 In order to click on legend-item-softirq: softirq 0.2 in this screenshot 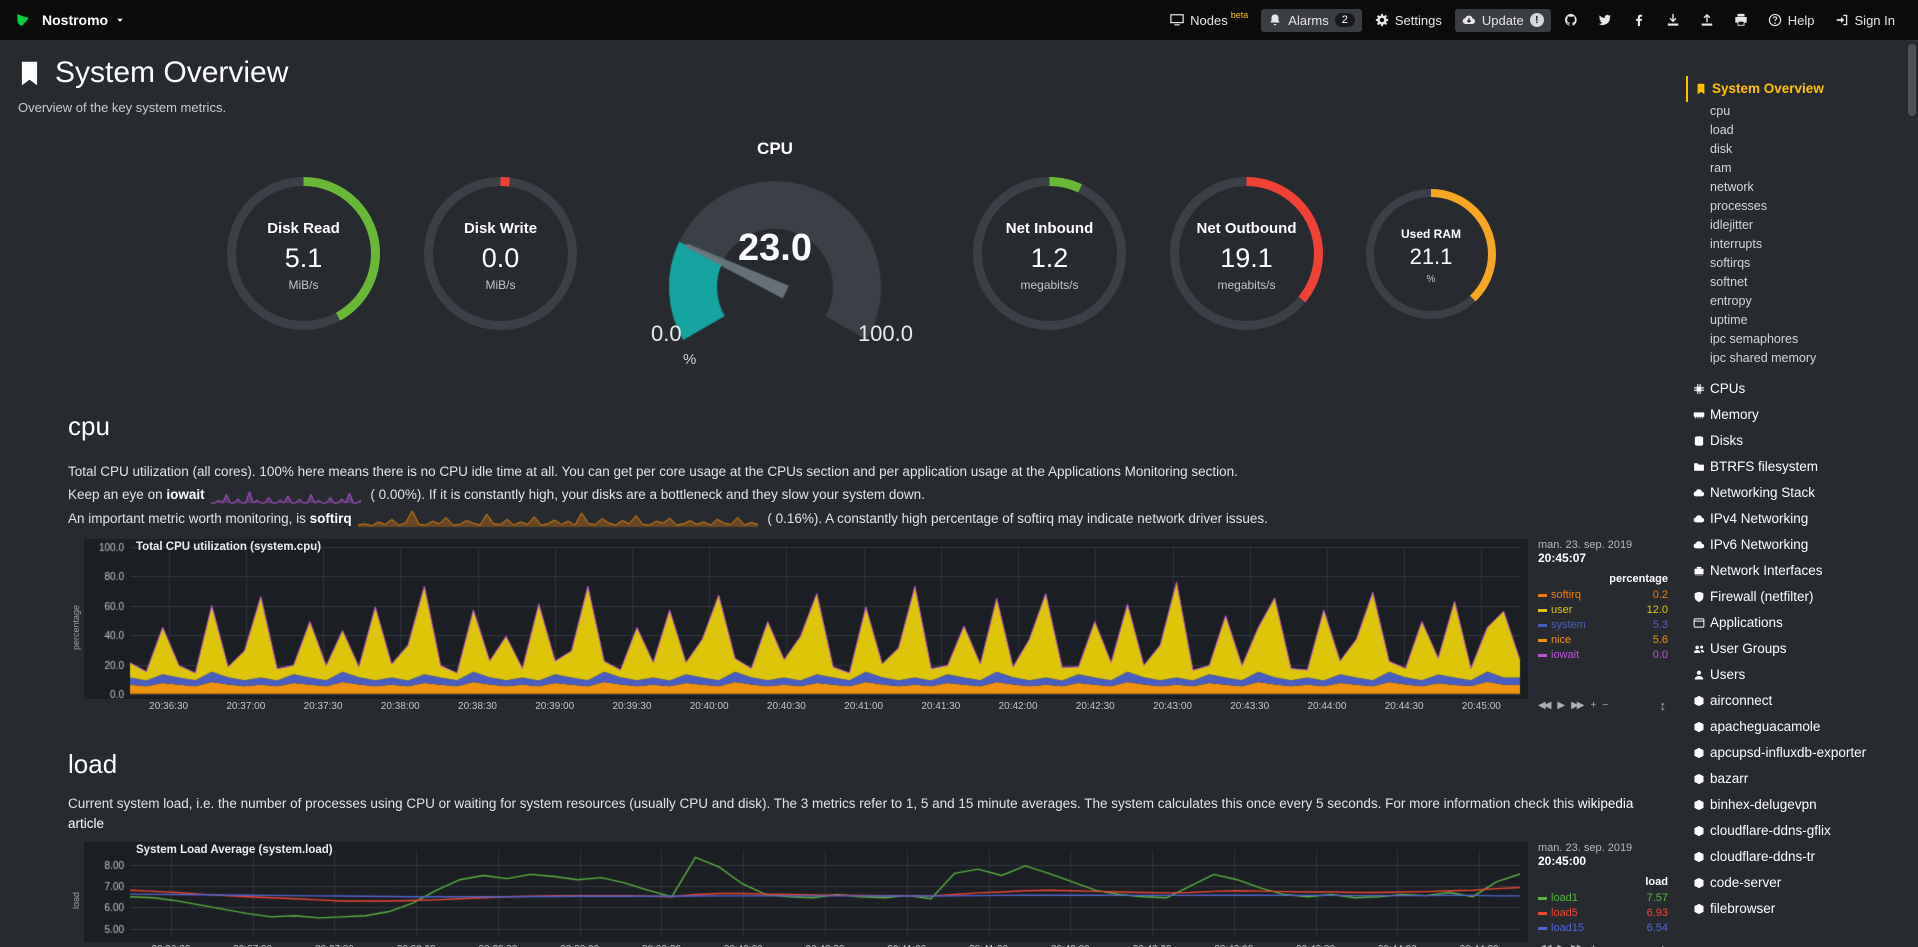, I will do `click(1603, 595)`.